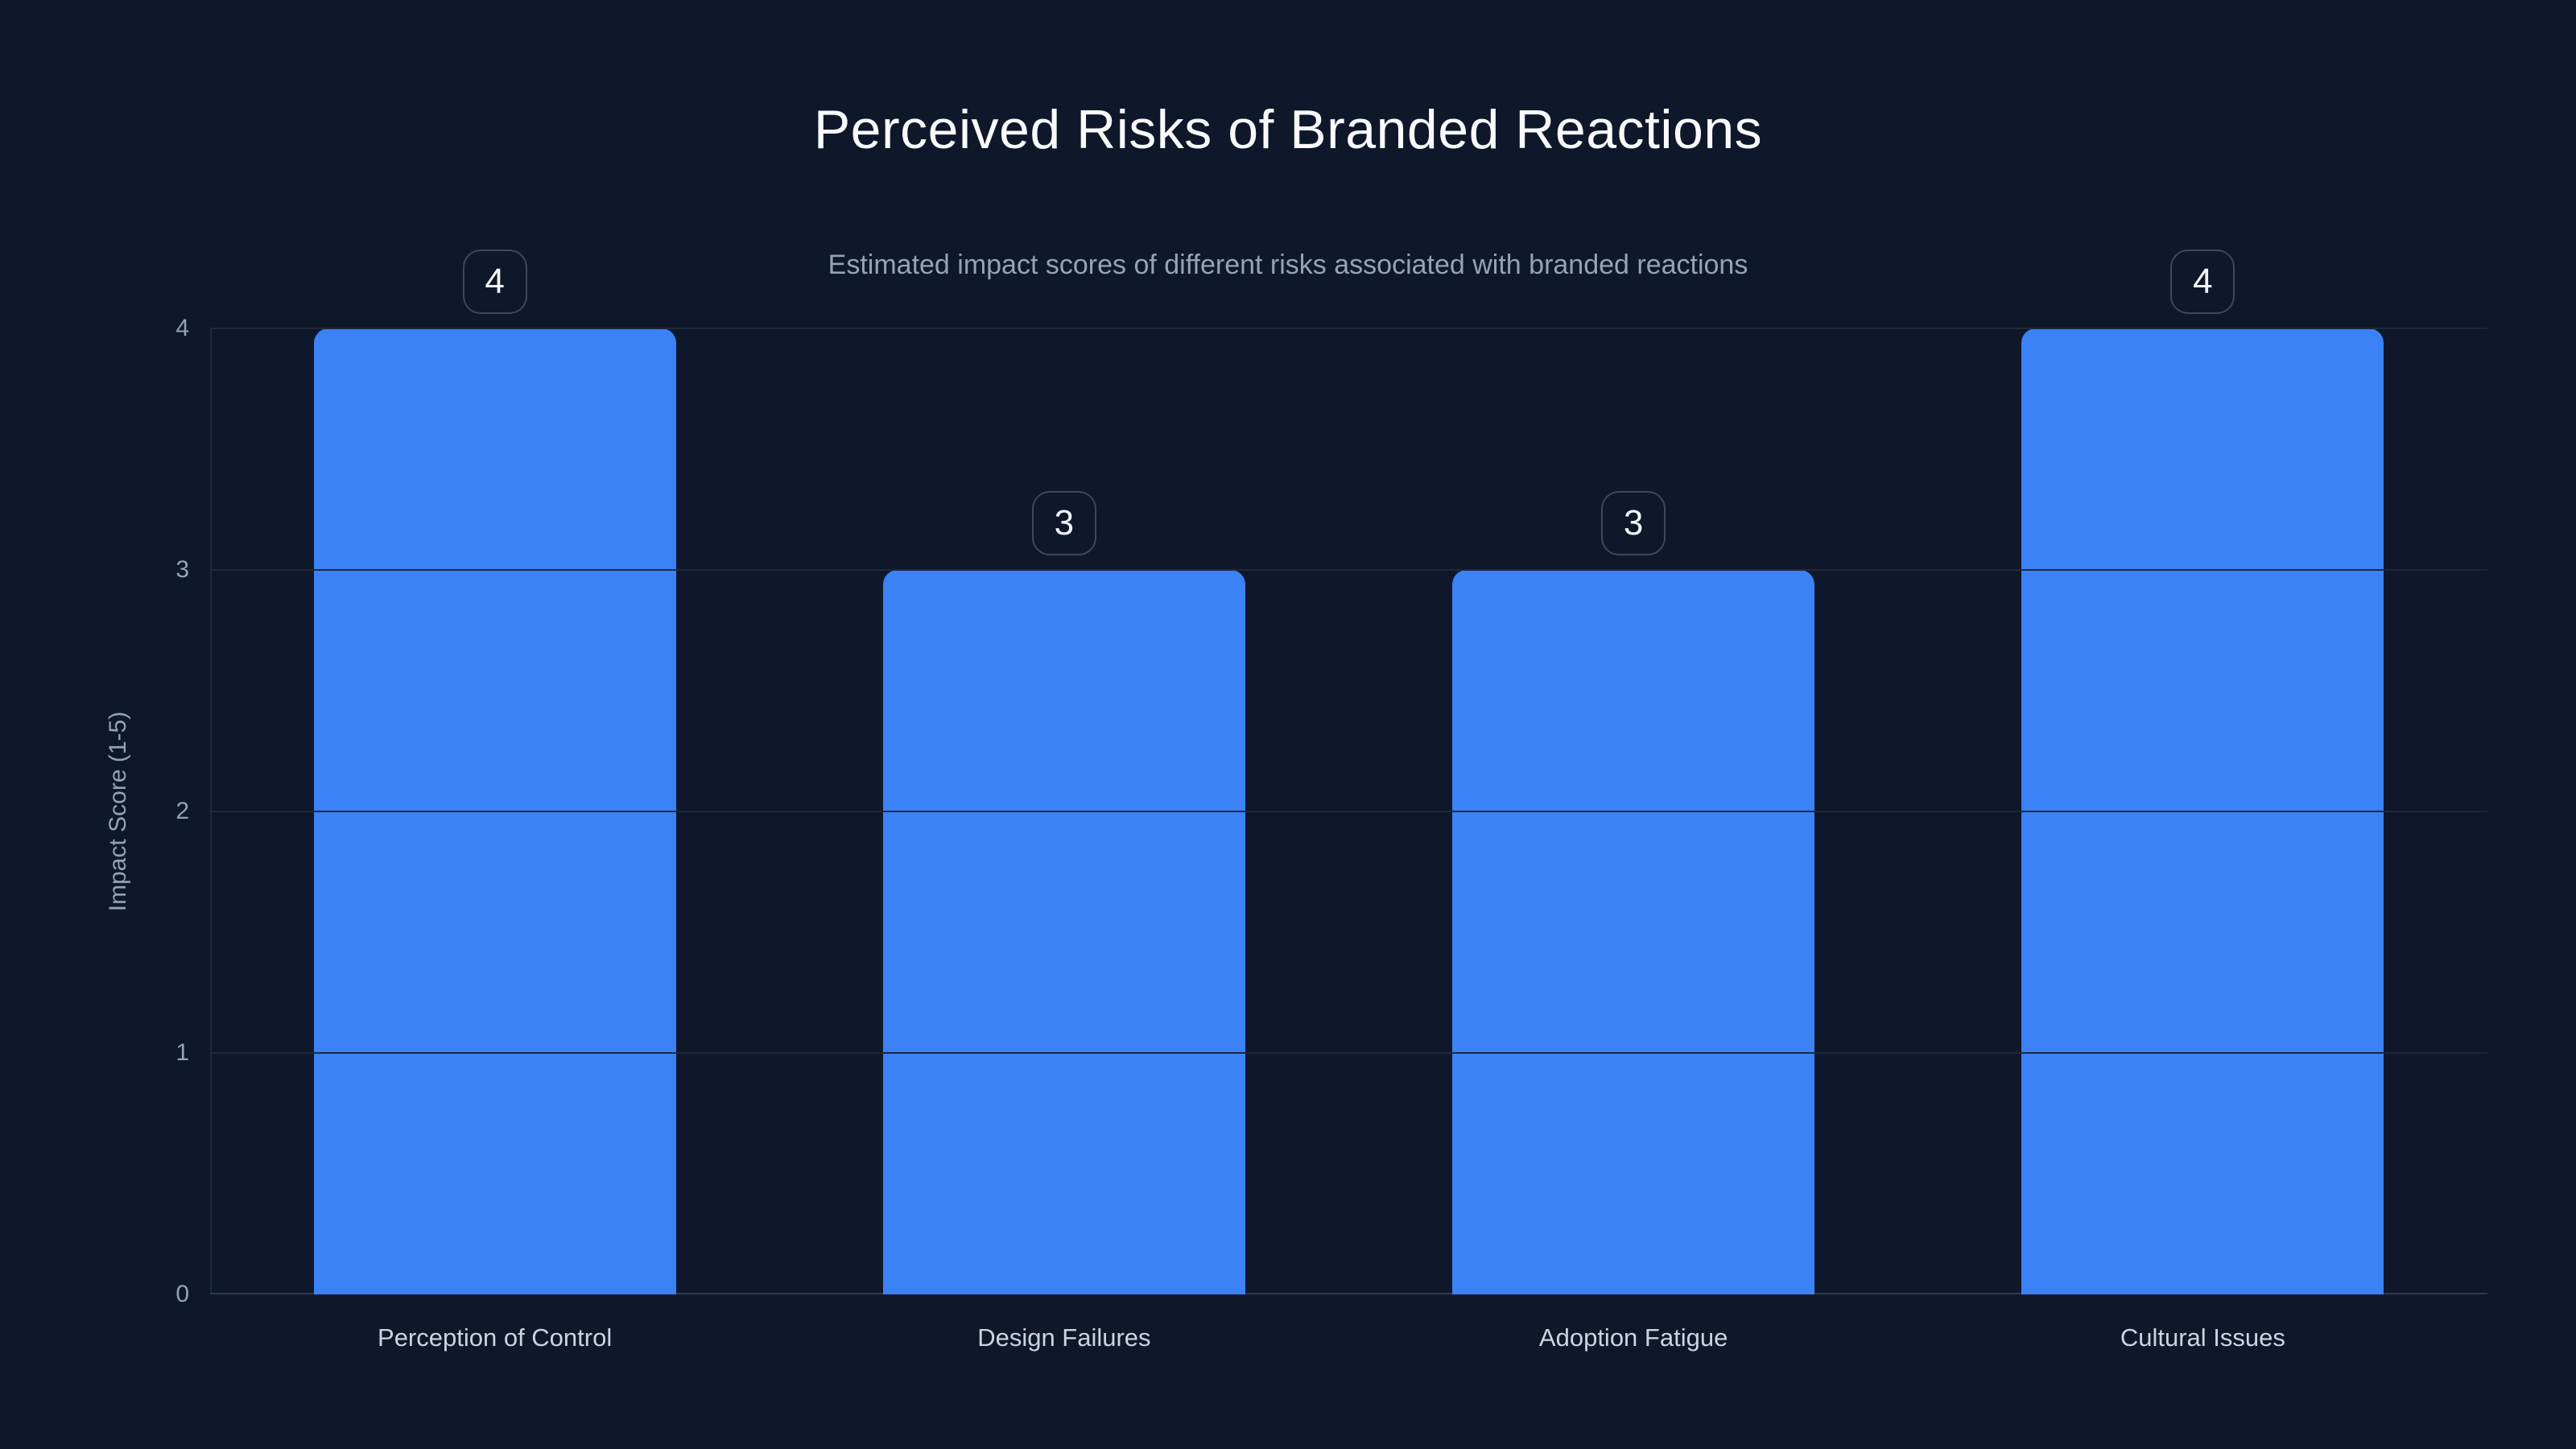 This screenshot has width=2576, height=1449. I want to click on bar-slot-adoption-fatigue: 3, so click(1633, 811).